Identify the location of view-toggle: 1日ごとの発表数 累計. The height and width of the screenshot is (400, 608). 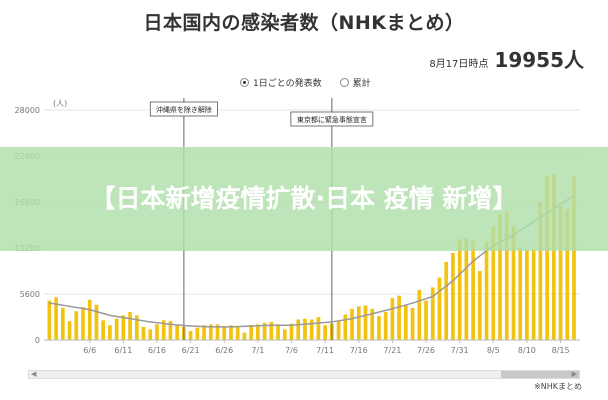
(305, 82).